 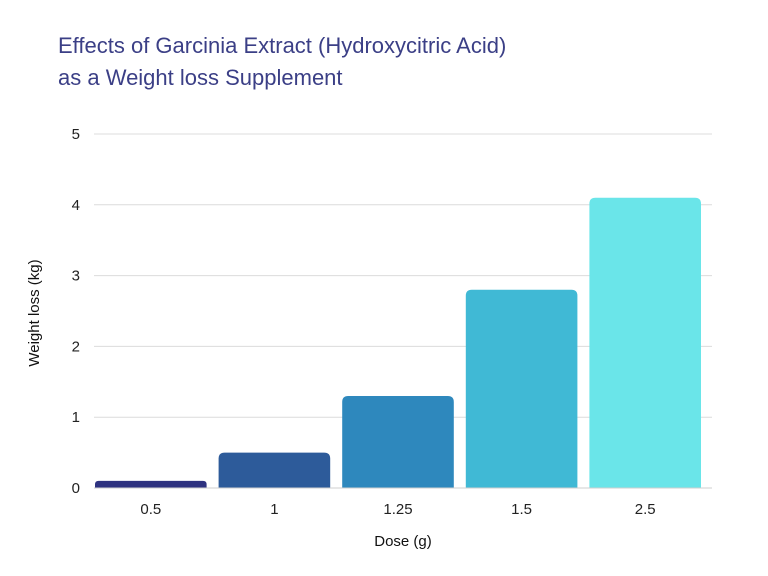 What do you see at coordinates (34, 312) in the screenshot?
I see `y-axis-title: Weight loss (kg)` at bounding box center [34, 312].